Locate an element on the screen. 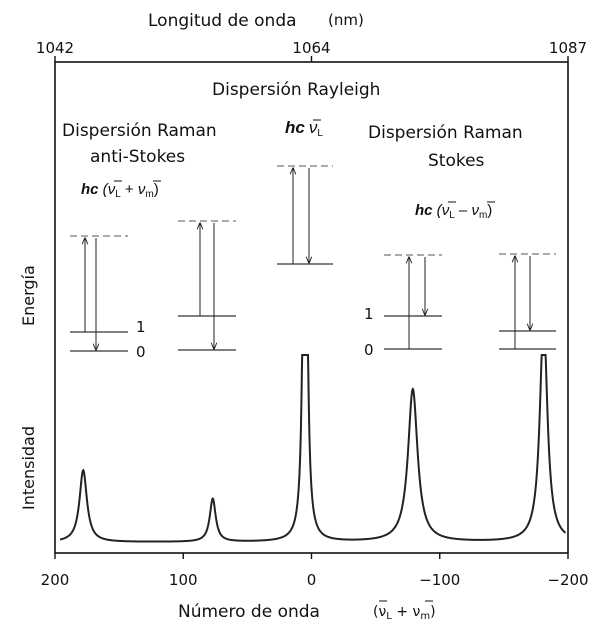 The image size is (591, 628). anti-stokes-title-2: anti-Stokes is located at coordinates (137, 157).